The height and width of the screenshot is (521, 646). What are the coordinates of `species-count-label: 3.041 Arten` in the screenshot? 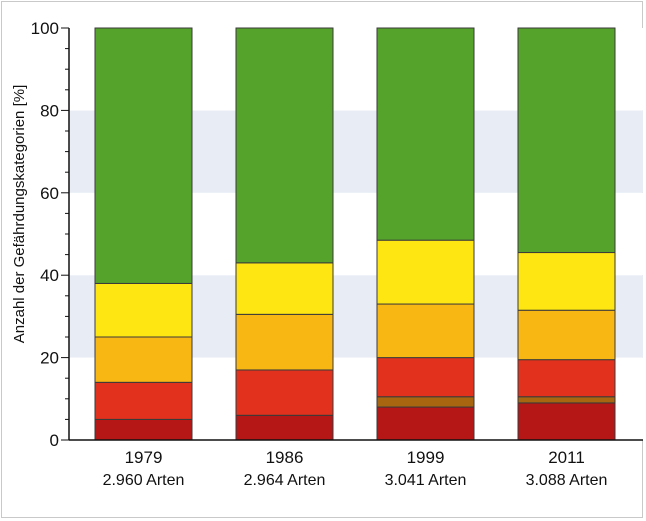 It's located at (426, 480).